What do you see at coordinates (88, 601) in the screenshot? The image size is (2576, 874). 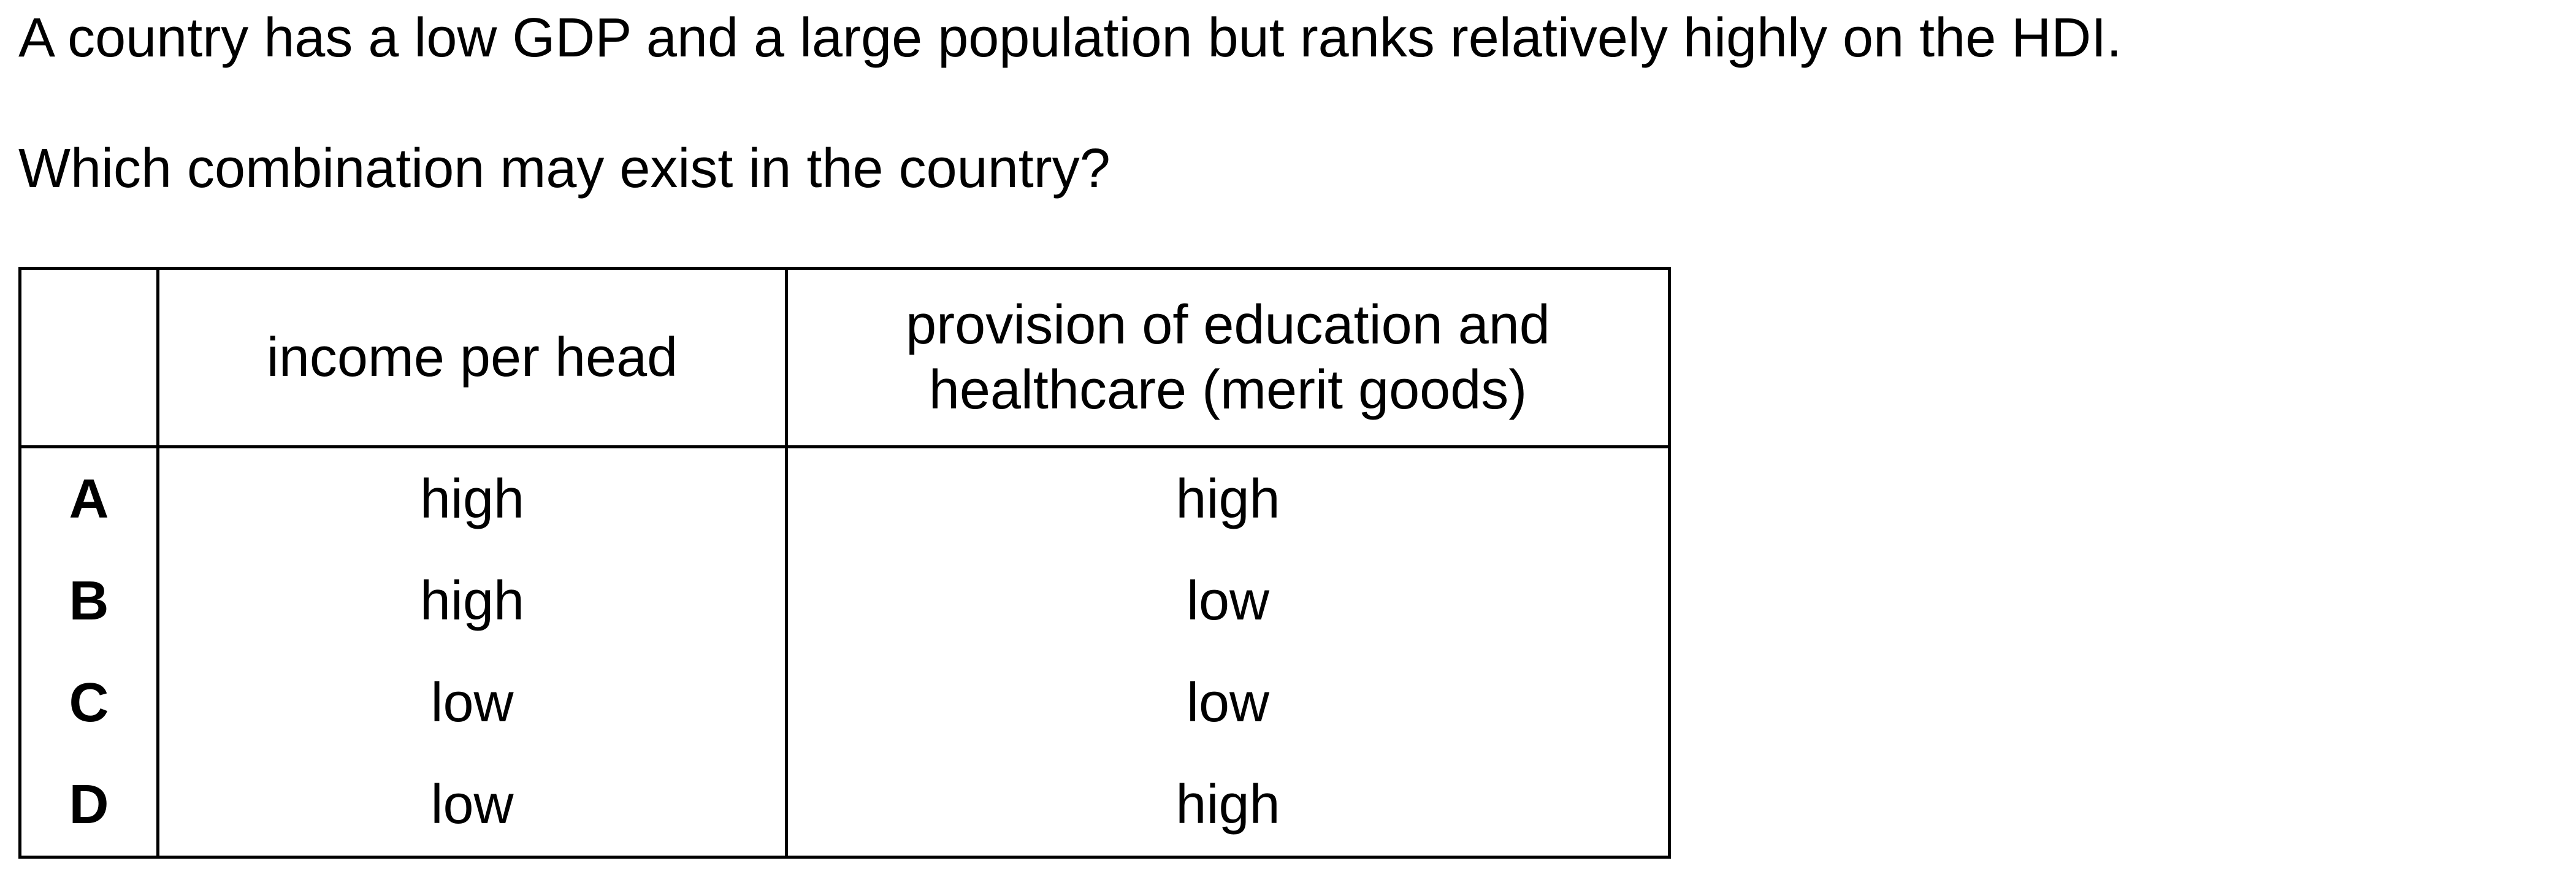 I see `option-key: B` at bounding box center [88, 601].